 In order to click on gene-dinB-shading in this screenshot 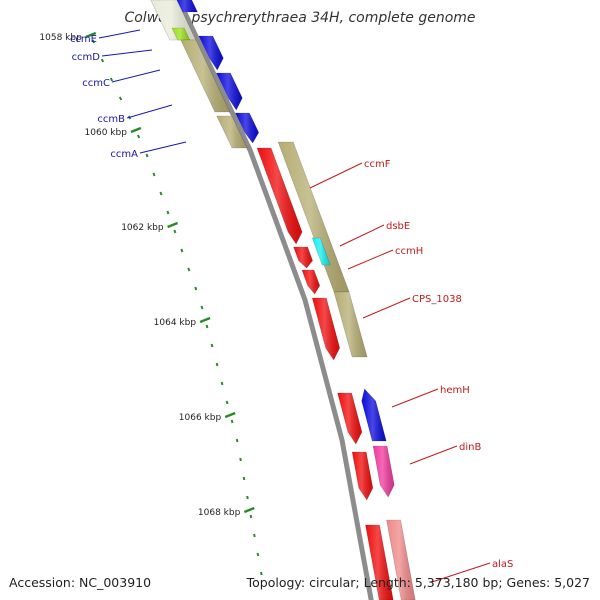, I will do `click(384, 471)`.